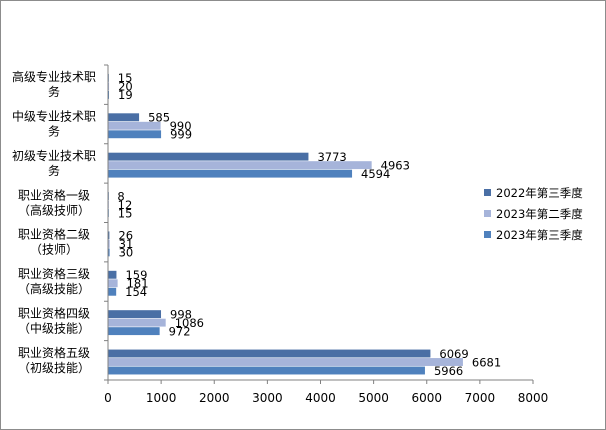 Image resolution: width=606 pixels, height=430 pixels. What do you see at coordinates (125, 236) in the screenshot?
I see `data-label-4-0: 26` at bounding box center [125, 236].